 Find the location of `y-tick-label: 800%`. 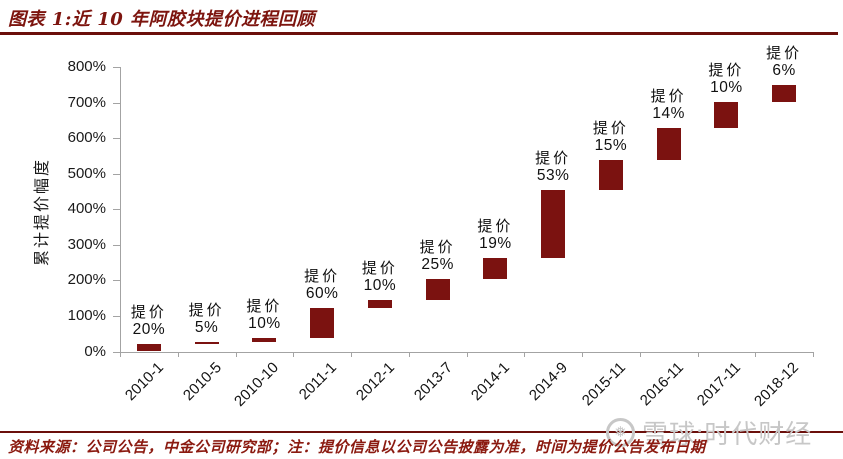

y-tick-label: 800% is located at coordinates (86, 66).